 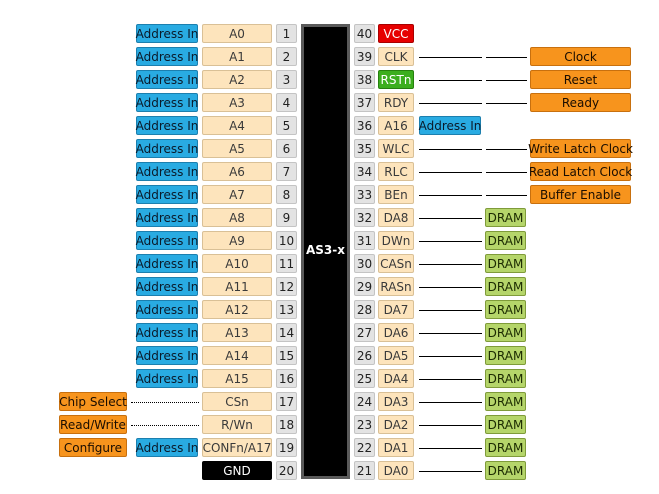 What do you see at coordinates (396, 401) in the screenshot?
I see `pin-name: DA3` at bounding box center [396, 401].